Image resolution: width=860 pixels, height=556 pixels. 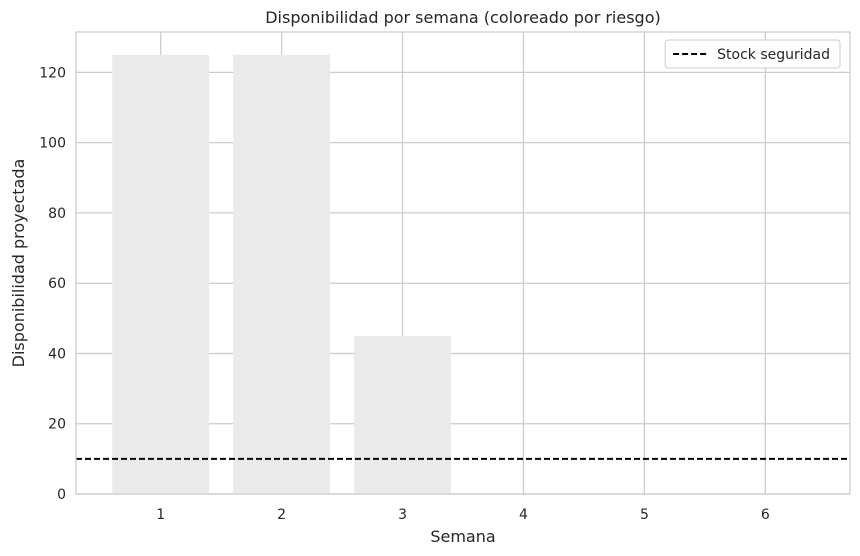 What do you see at coordinates (402, 515) in the screenshot?
I see `x-tick-label: 3` at bounding box center [402, 515].